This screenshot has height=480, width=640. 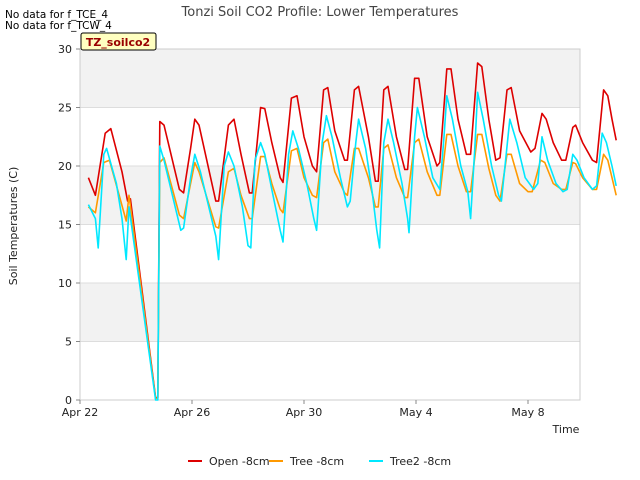 I want to click on x-tick-label: Apr 26, so click(x=192, y=412).